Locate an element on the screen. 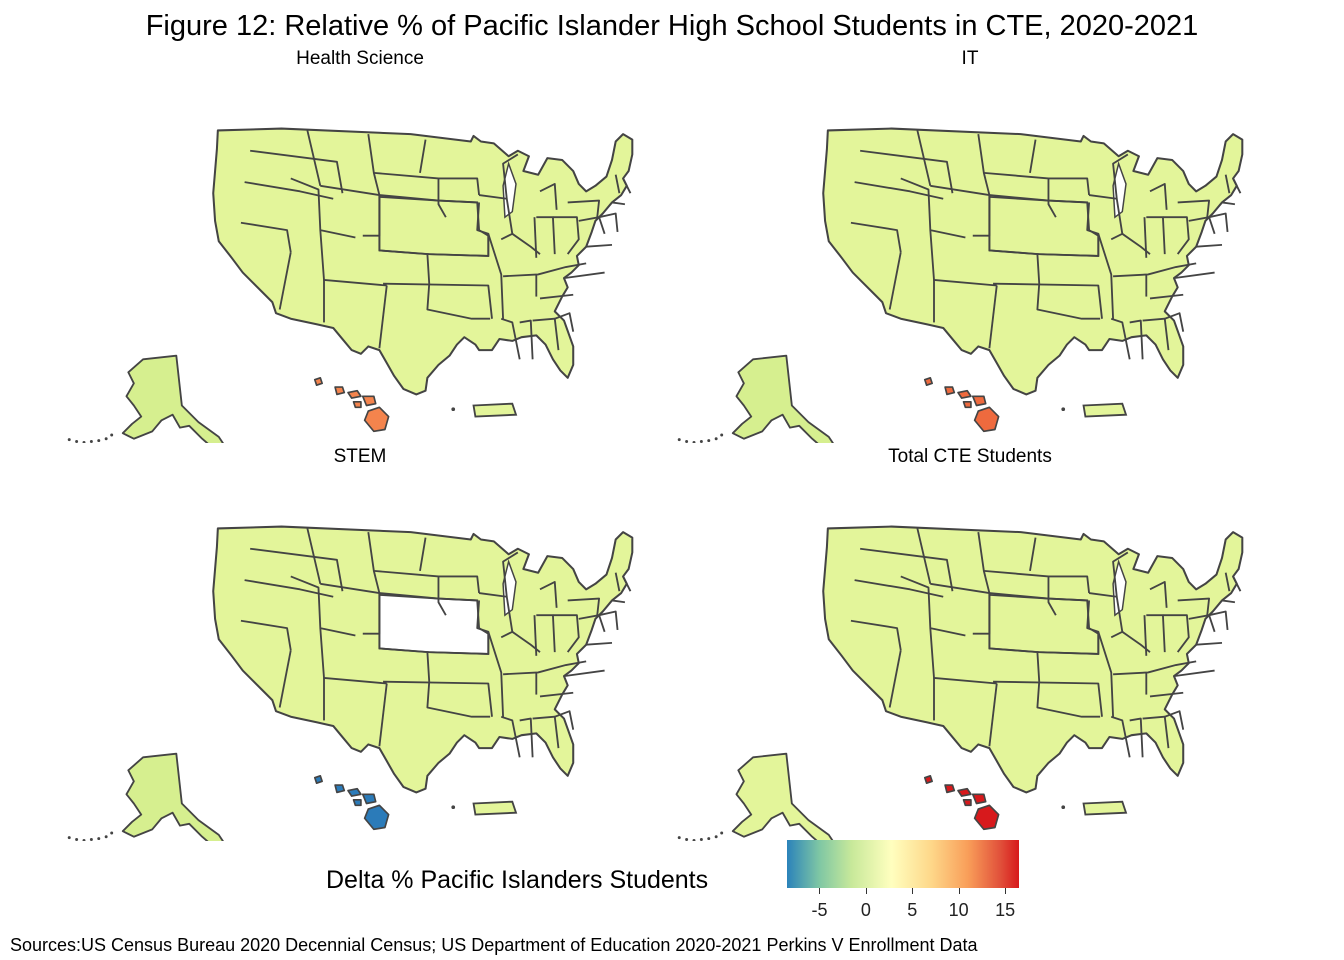 The image size is (1344, 960). panel-title: STEM is located at coordinates (360, 456).